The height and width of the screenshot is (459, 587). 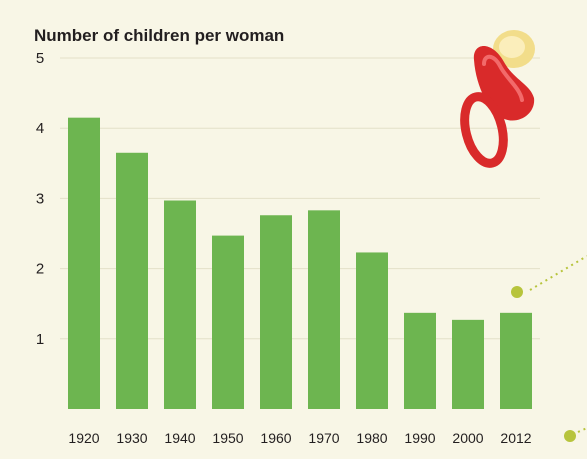 I want to click on bar-1940, so click(x=180, y=304).